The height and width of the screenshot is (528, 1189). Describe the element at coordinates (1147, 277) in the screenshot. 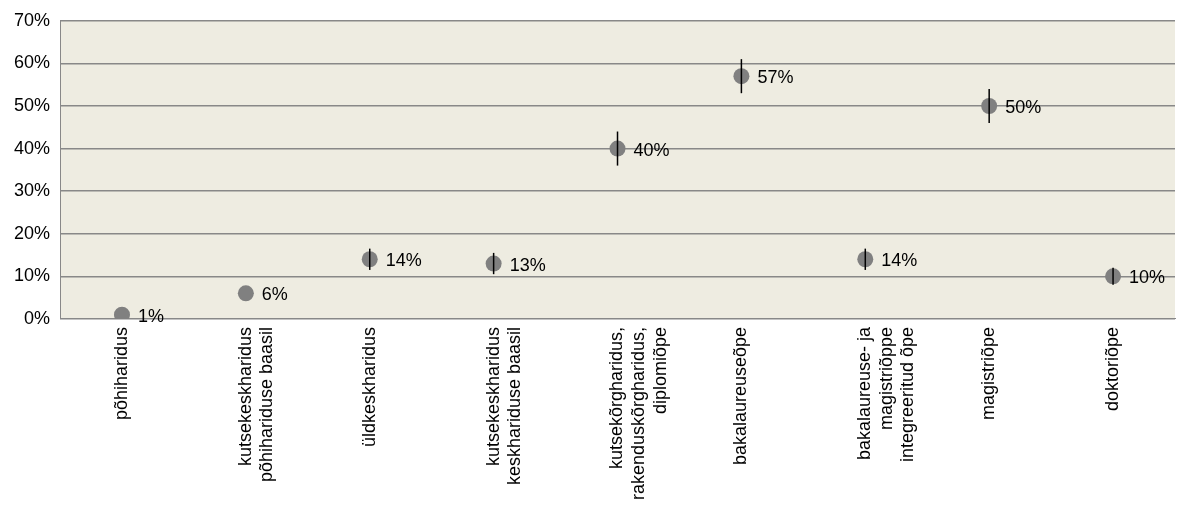

I see `data-label: 10%` at that location.